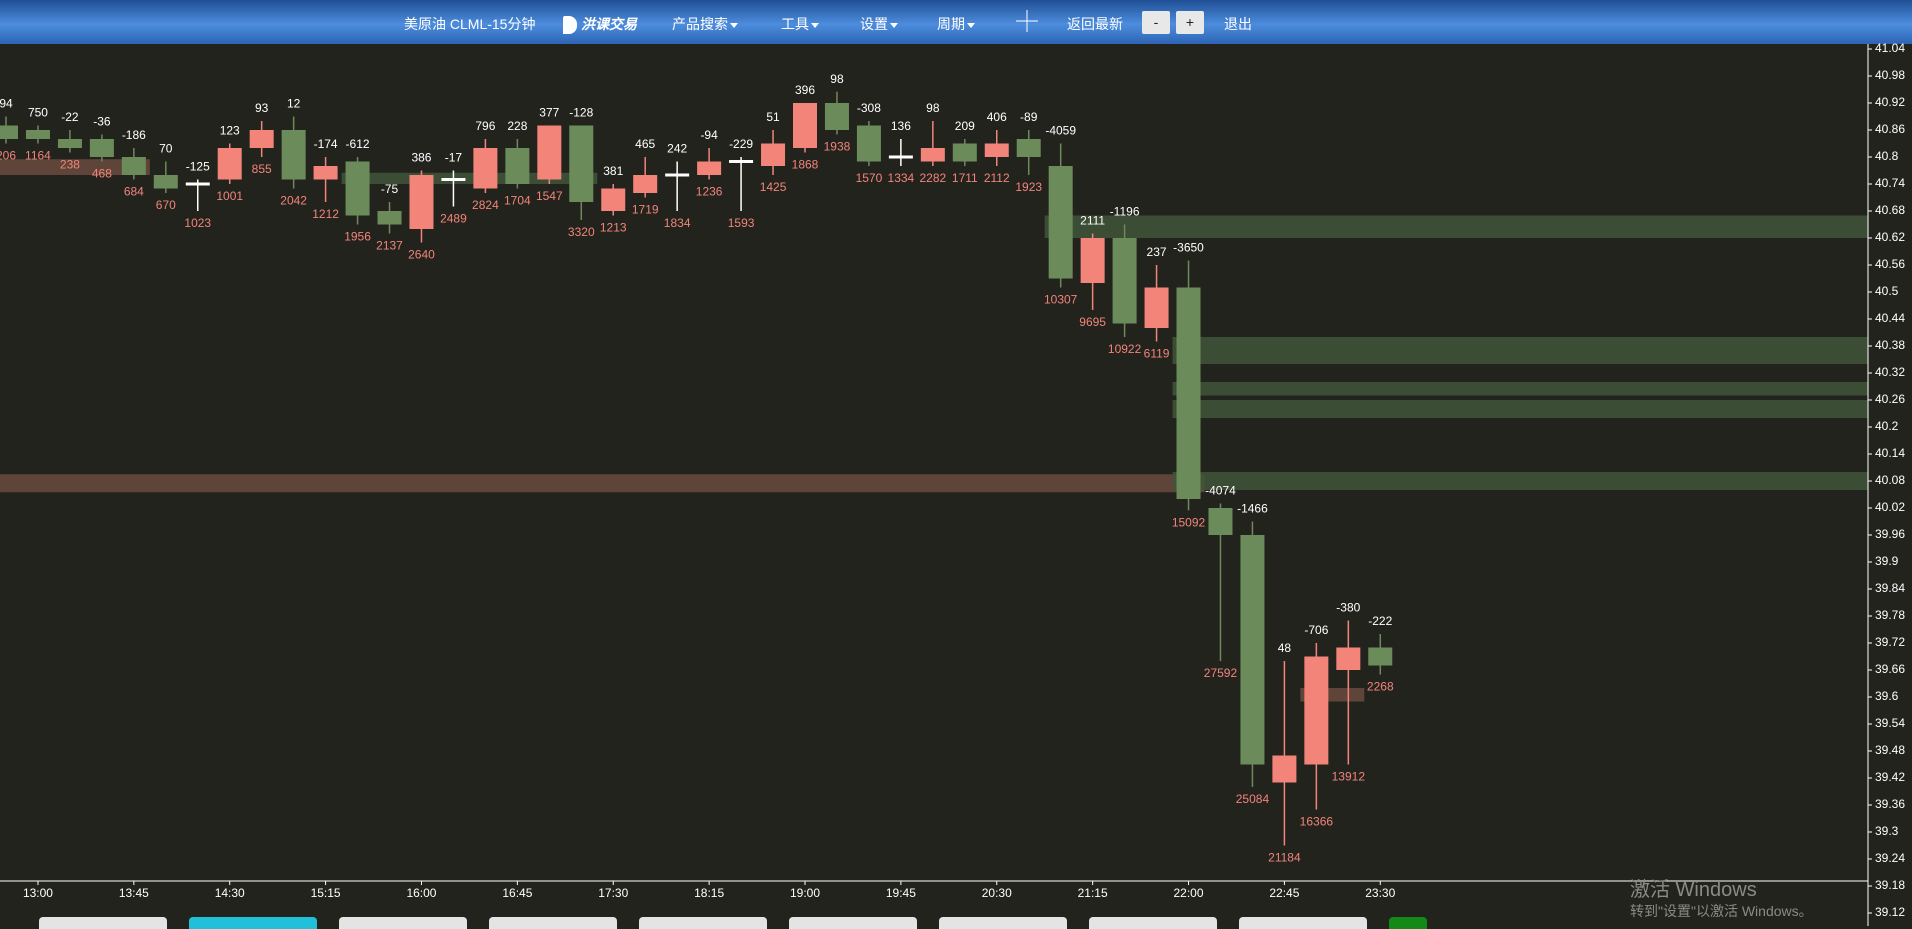  I want to click on delta-label: 750, so click(38, 113).